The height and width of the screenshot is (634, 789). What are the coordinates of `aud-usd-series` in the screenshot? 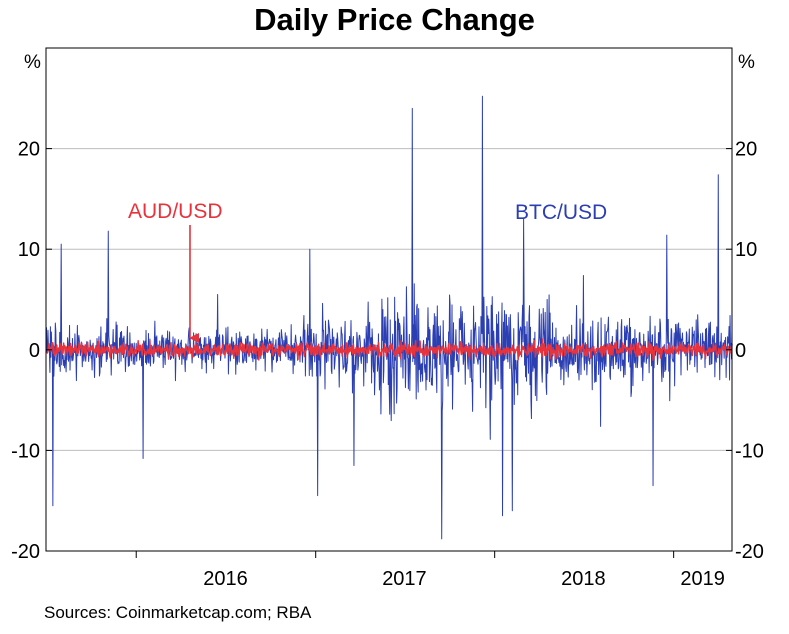 It's located at (389, 350).